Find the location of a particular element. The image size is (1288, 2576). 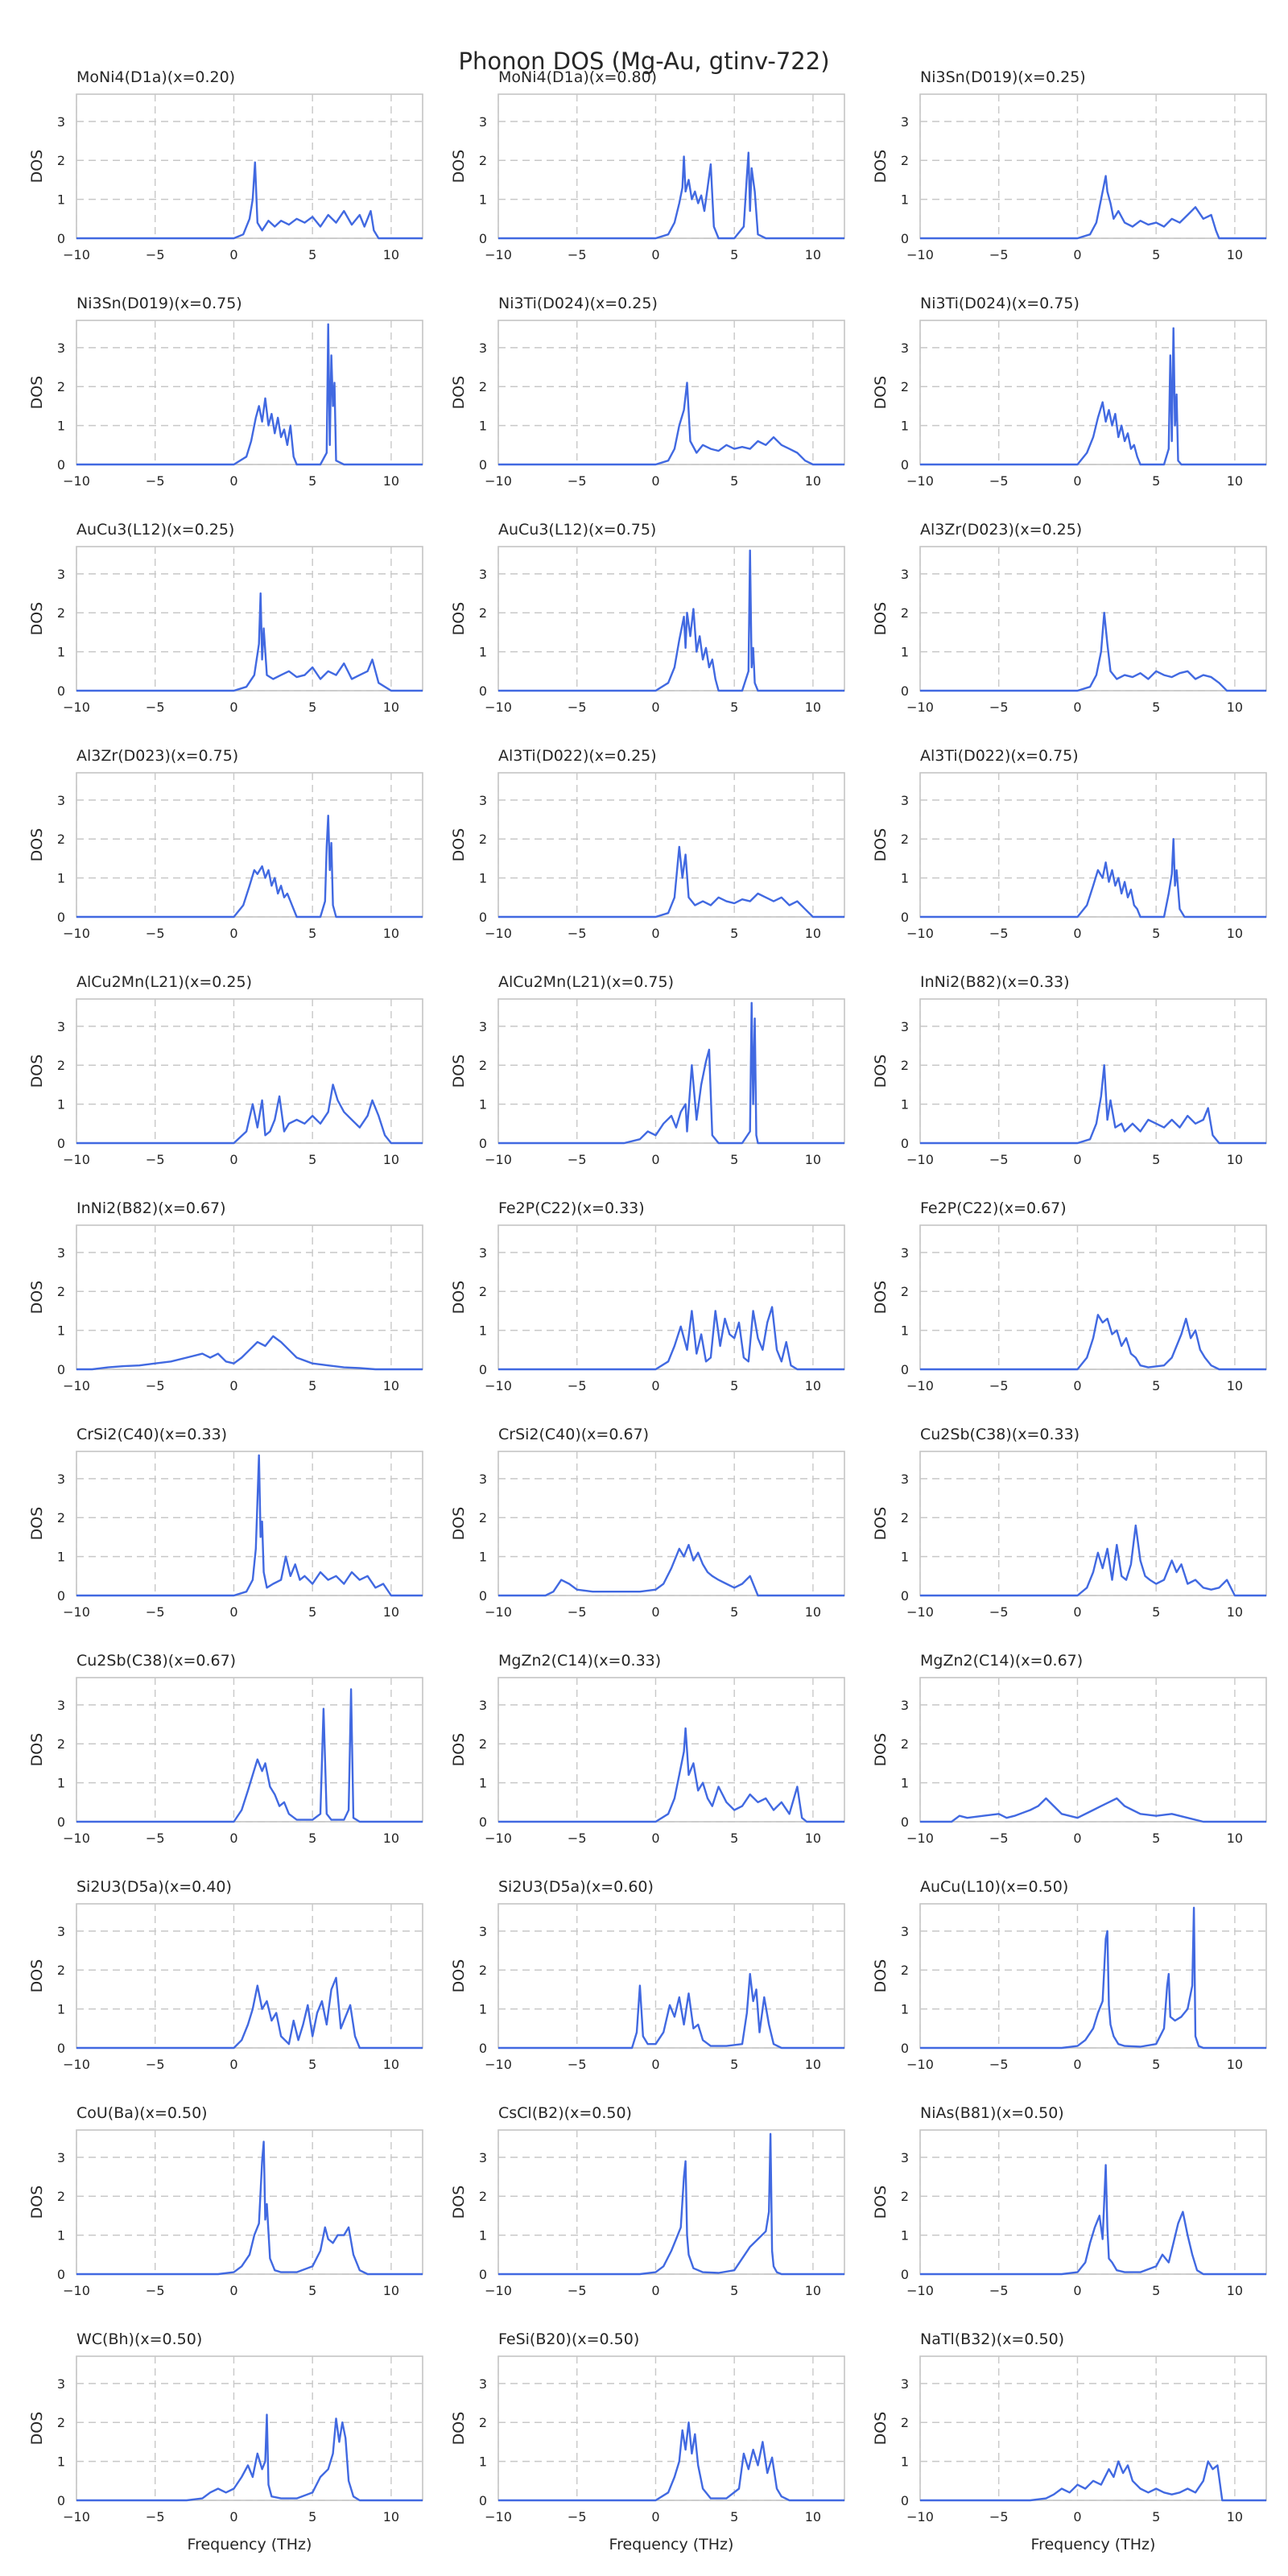

dos-panel: −10 −5 0 5 10 0 1 2 3 DOS CrSi2(C40)(x=0.33) is located at coordinates (225, 1523).